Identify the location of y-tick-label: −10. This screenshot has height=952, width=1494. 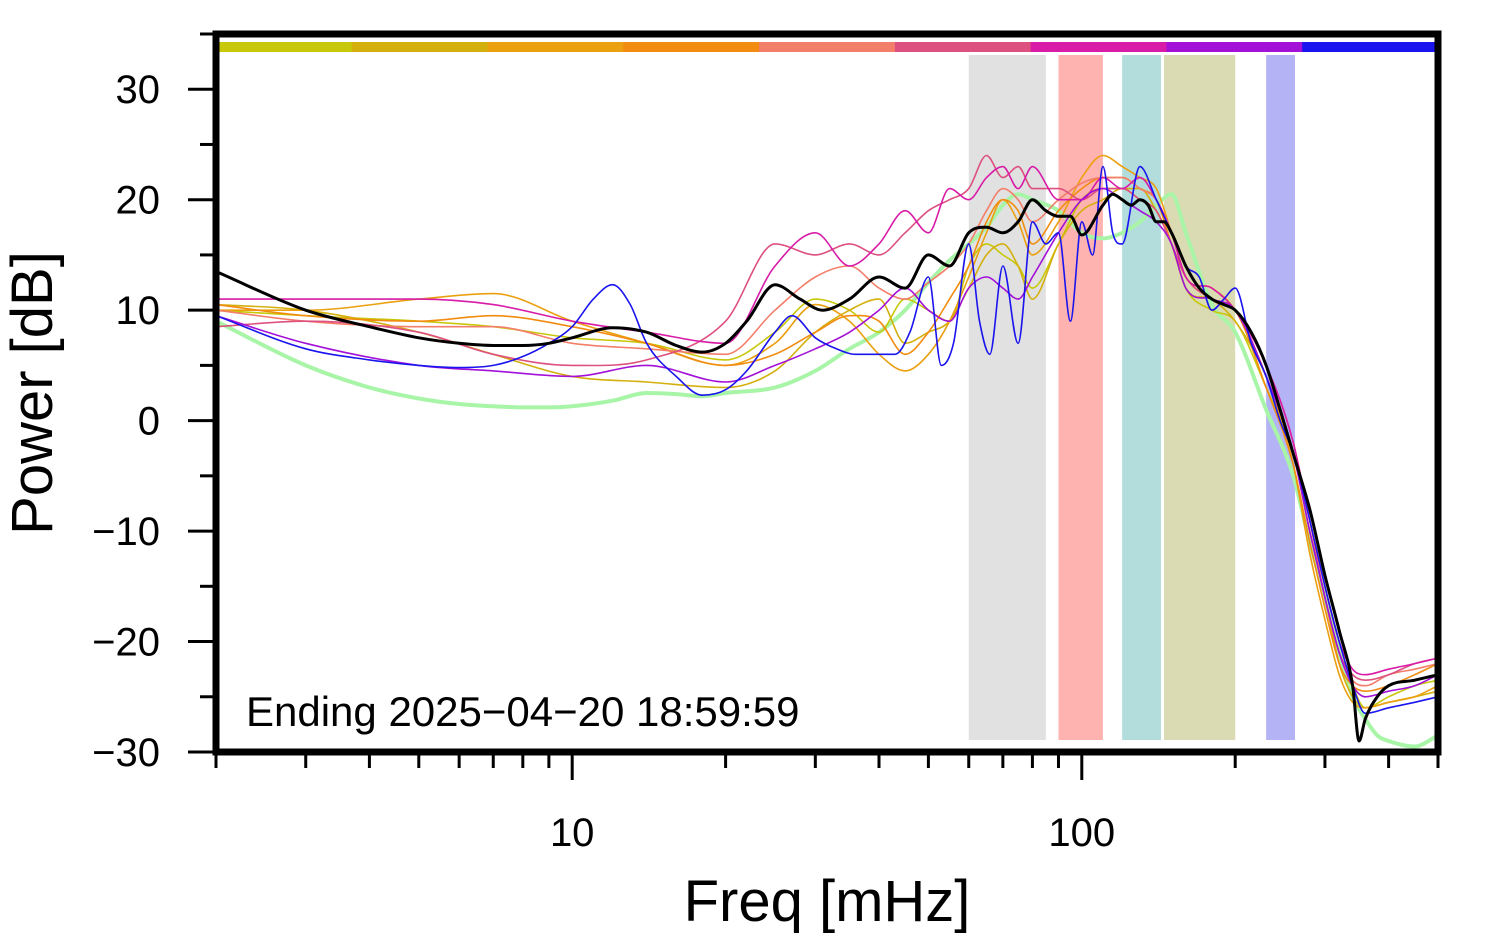
(126, 532).